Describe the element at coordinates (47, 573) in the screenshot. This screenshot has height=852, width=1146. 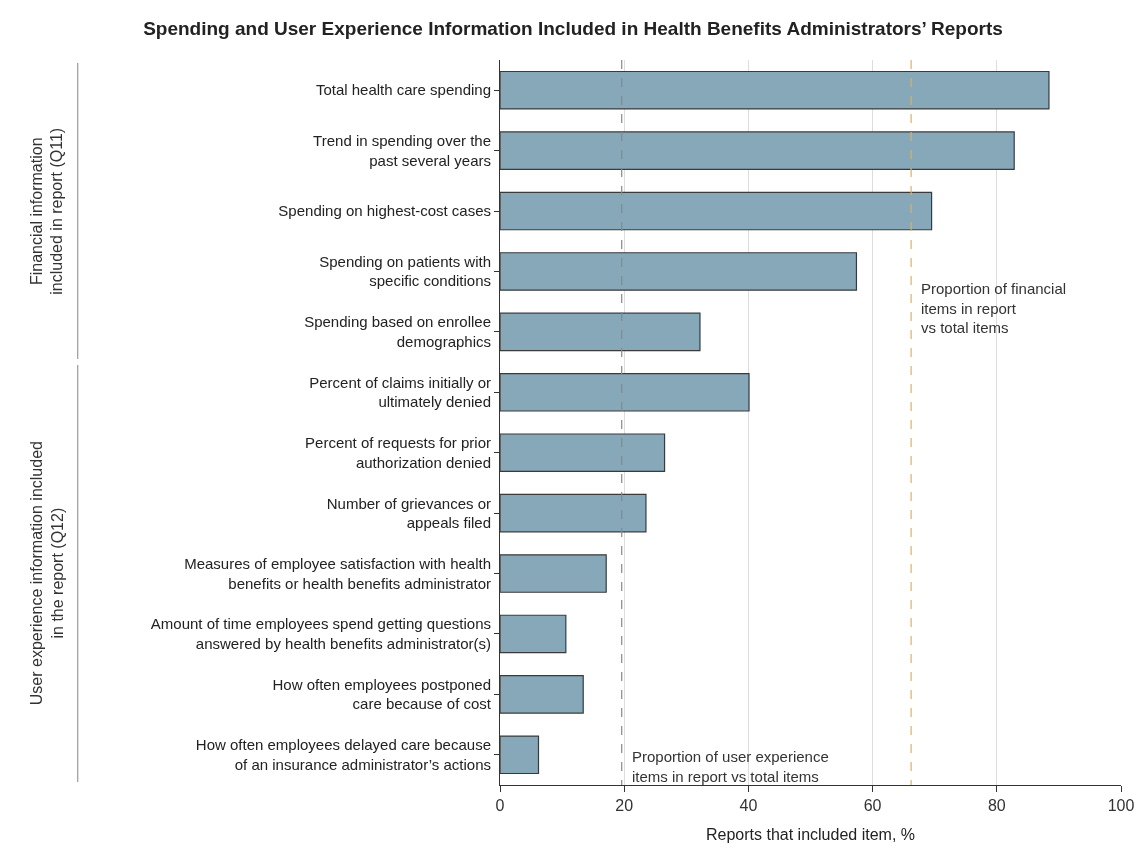
I see `text: User experience information included in the report (Q12)` at that location.